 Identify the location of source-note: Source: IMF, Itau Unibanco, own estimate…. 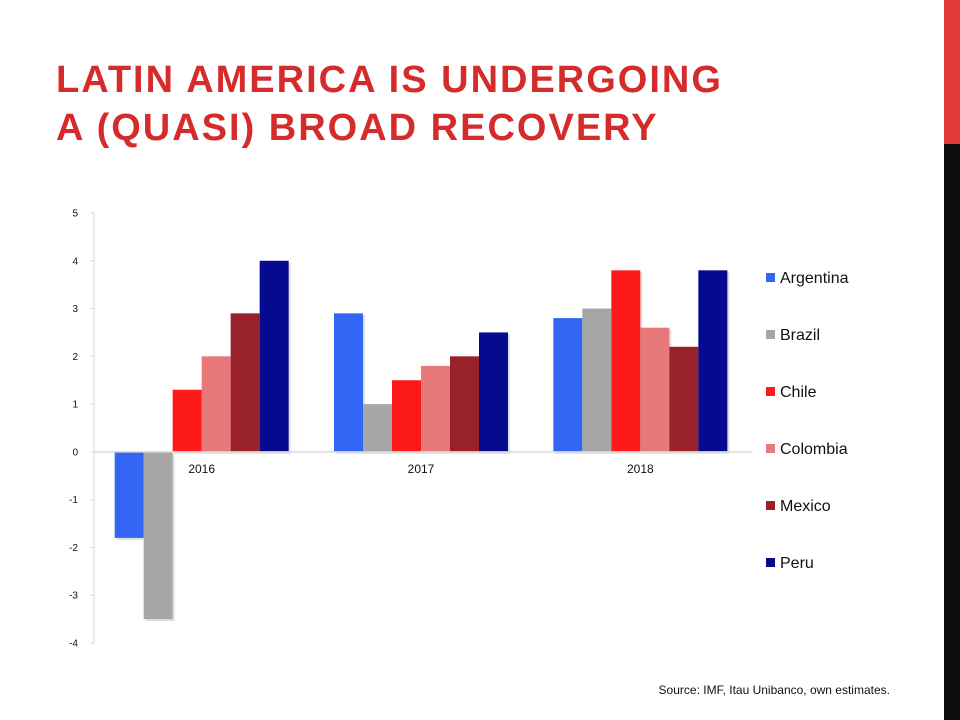
(774, 690).